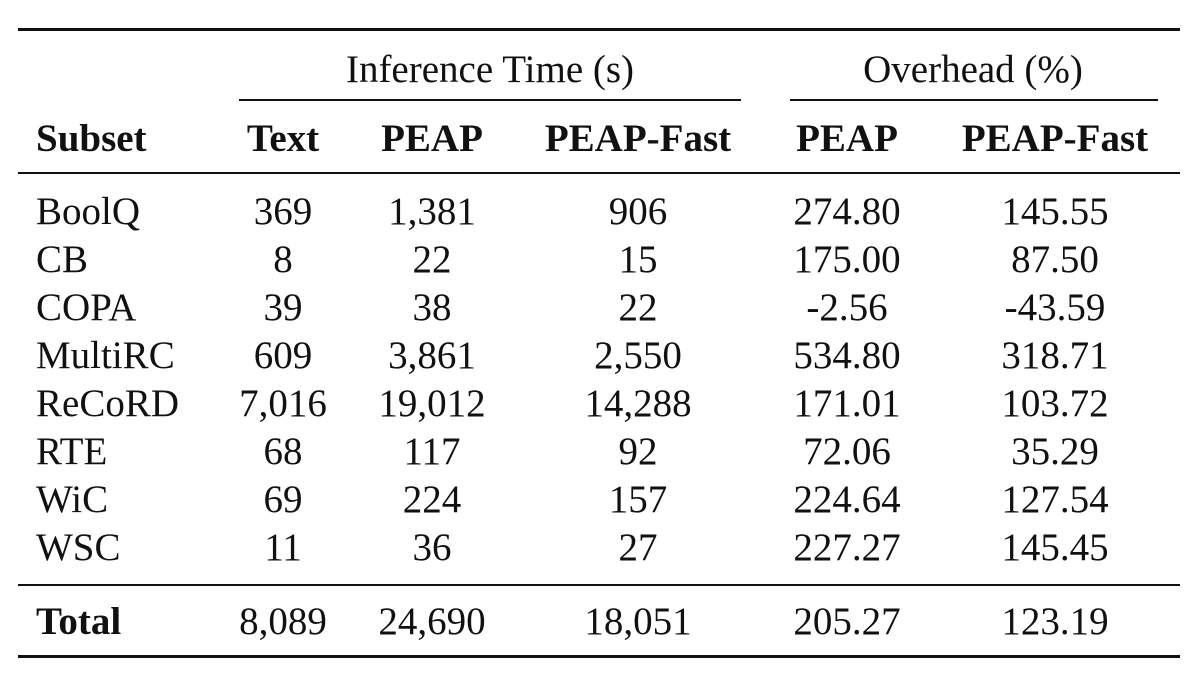 The width and height of the screenshot is (1200, 696). What do you see at coordinates (638, 259) in the screenshot?
I see `cell-peap-fast-time: 15` at bounding box center [638, 259].